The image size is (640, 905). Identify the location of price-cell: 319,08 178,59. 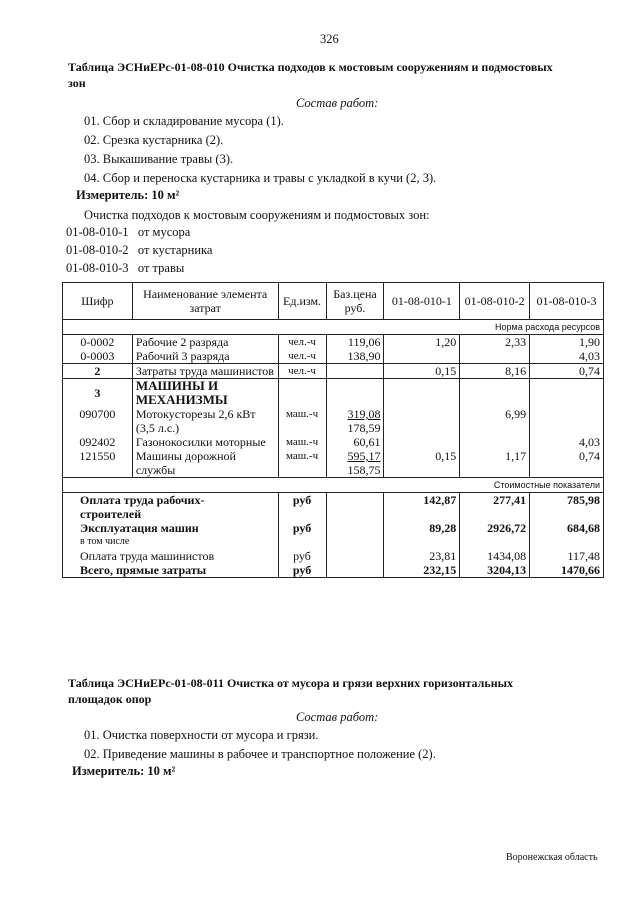
(355, 421).